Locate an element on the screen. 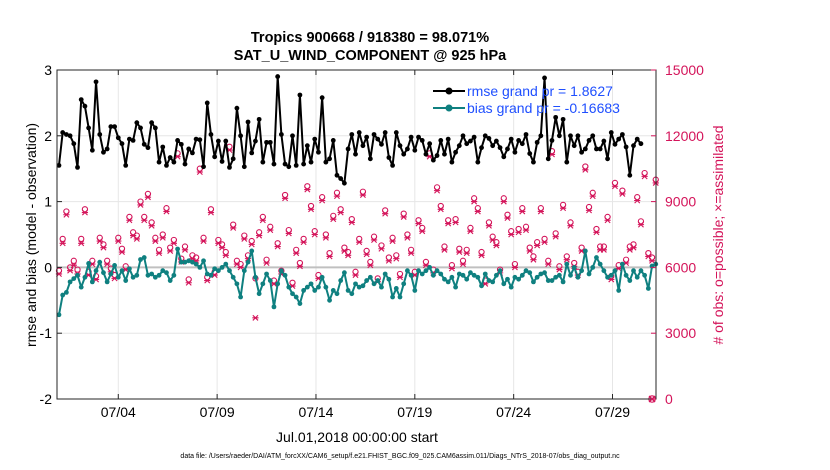 The width and height of the screenshot is (830, 470). x-axis-label: Jul.01,2018 00:00:00 start is located at coordinates (357, 437).